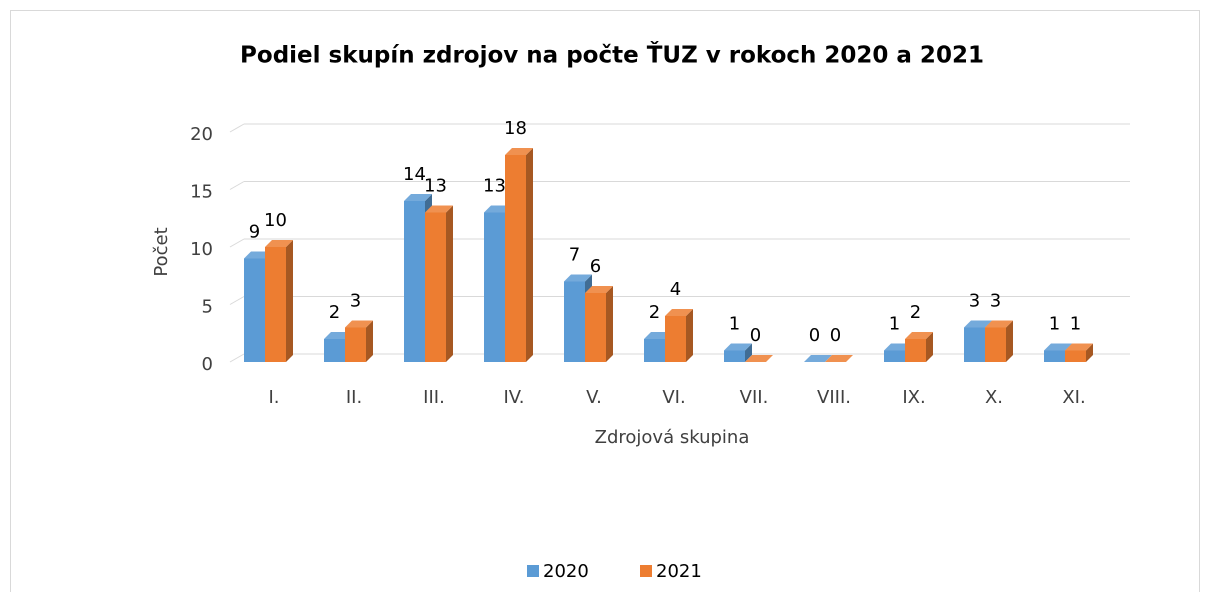  Describe the element at coordinates (515, 128) in the screenshot. I see `data-label: 18` at that location.